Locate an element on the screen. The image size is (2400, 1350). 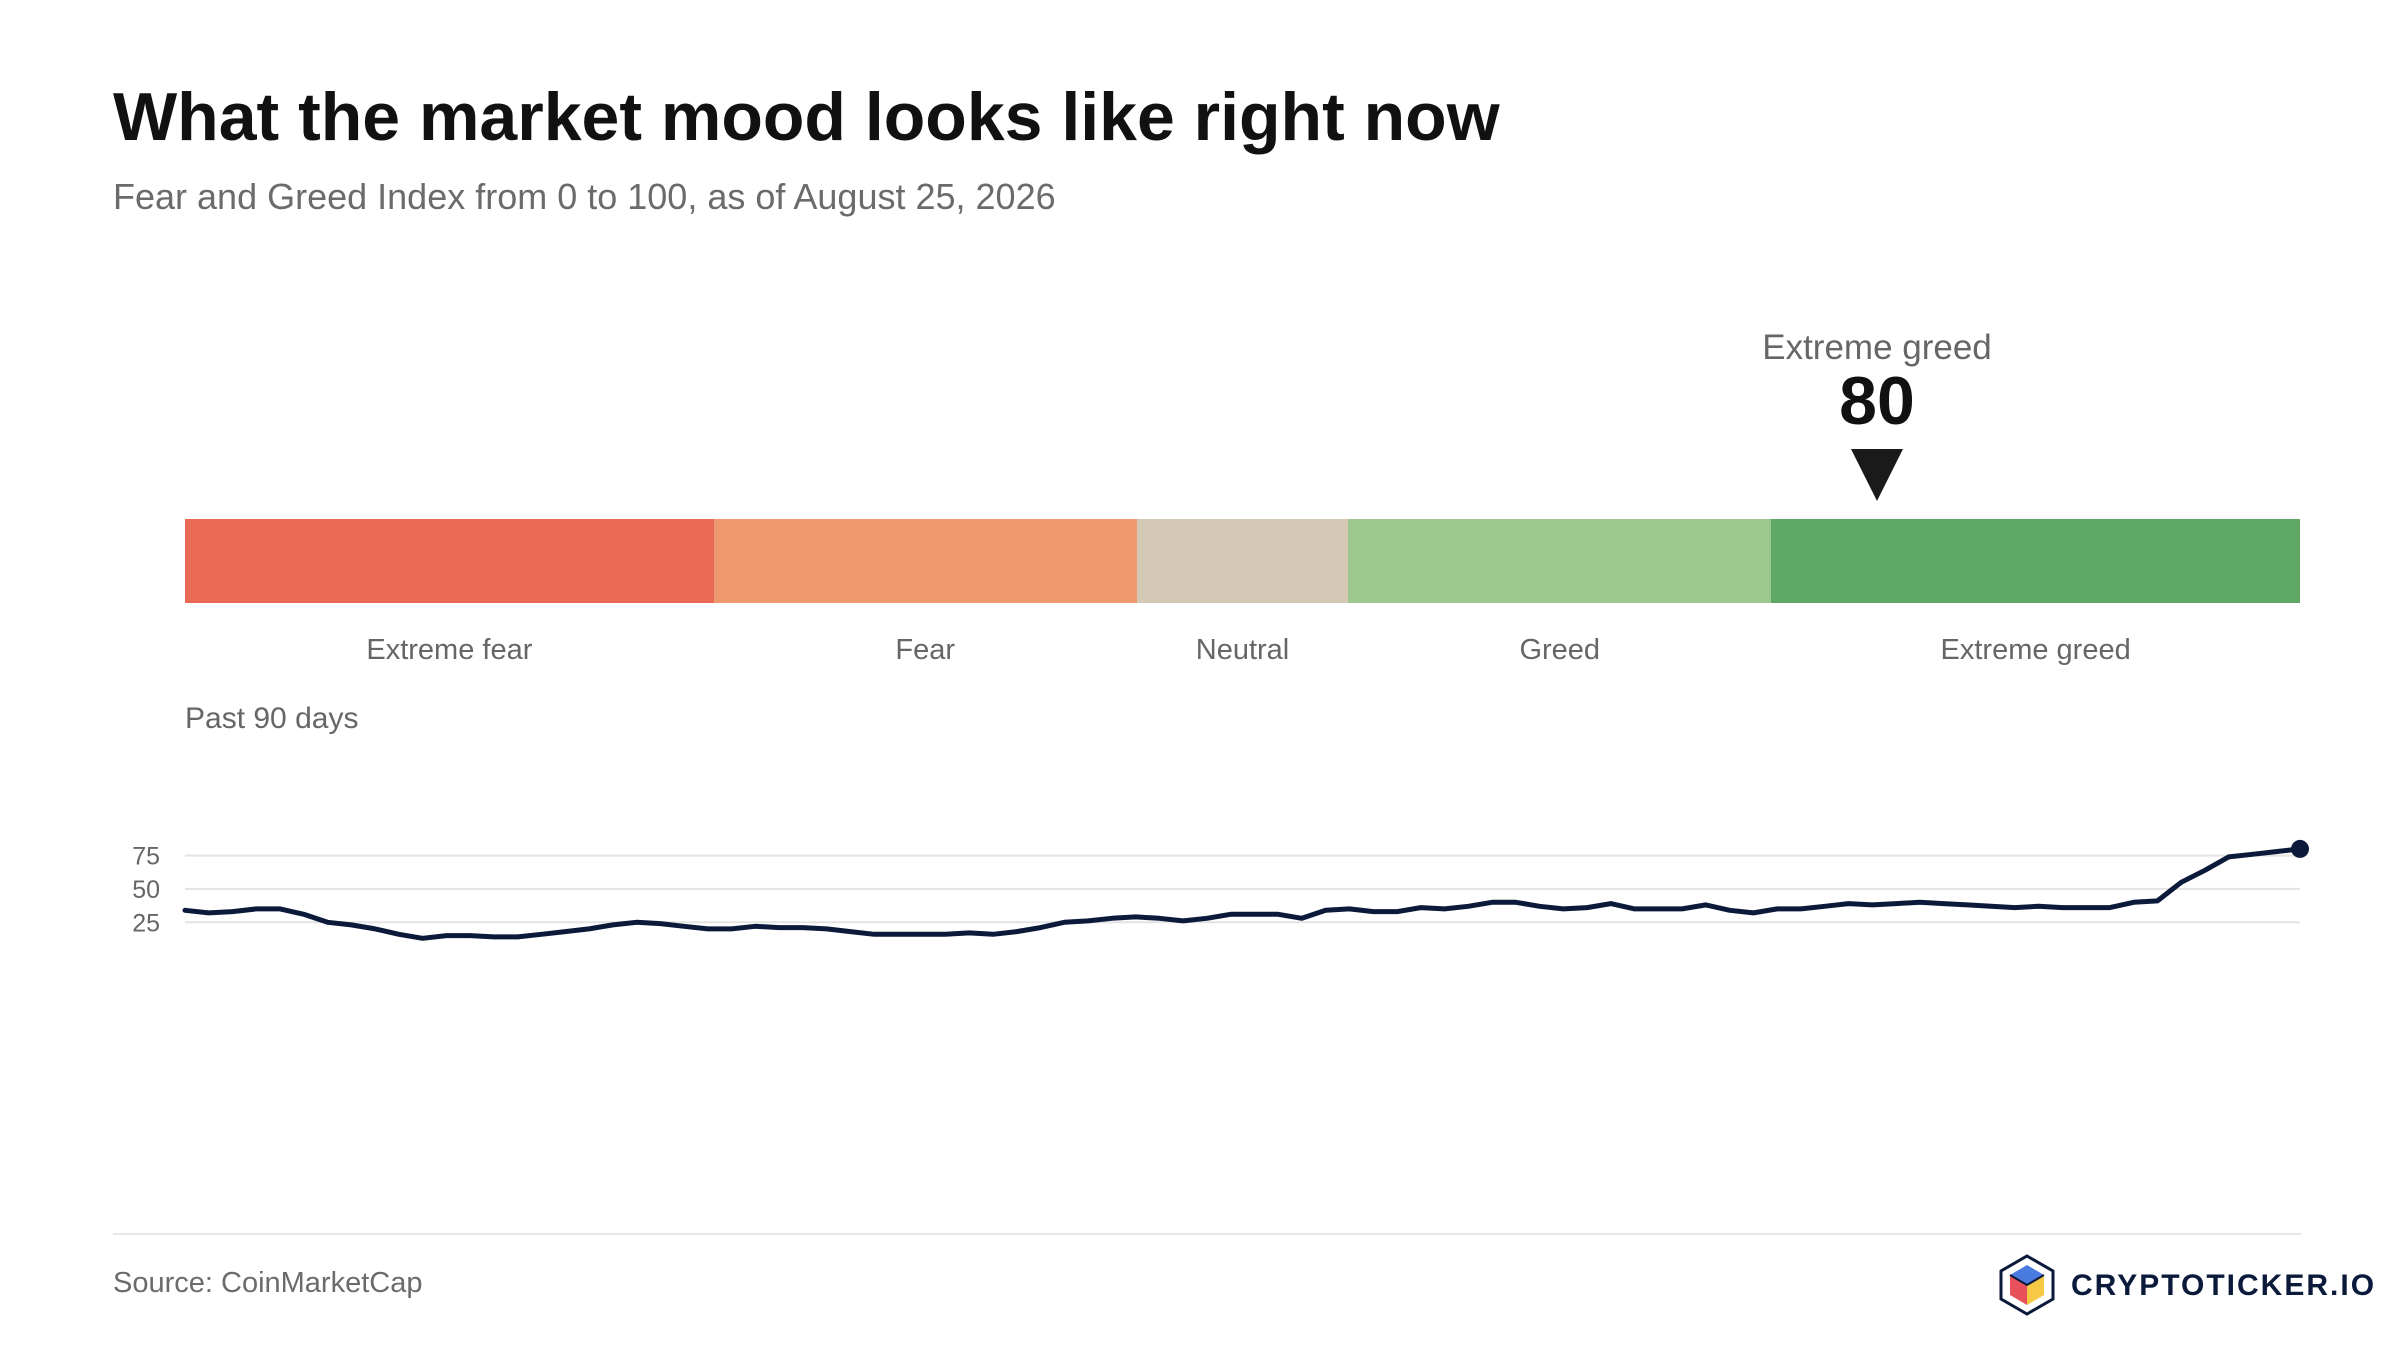
brand-name: CRYPTOTICKER.IO is located at coordinates (2224, 1285).